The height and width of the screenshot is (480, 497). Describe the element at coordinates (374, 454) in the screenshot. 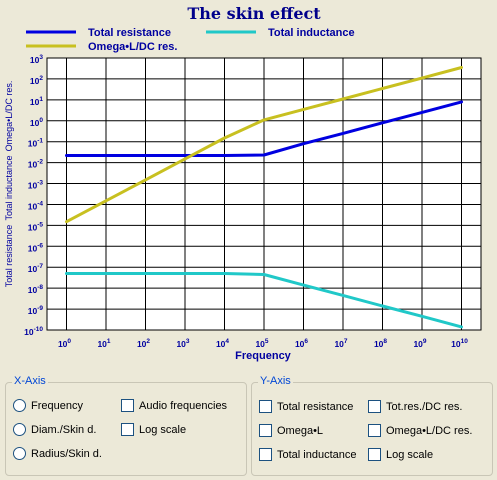

I see `y-log-scale-checkbox` at that location.